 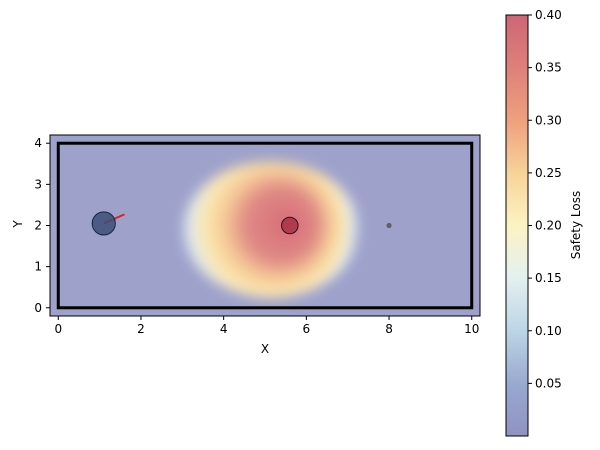 What do you see at coordinates (38, 143) in the screenshot?
I see `y-tick-label: 4` at bounding box center [38, 143].